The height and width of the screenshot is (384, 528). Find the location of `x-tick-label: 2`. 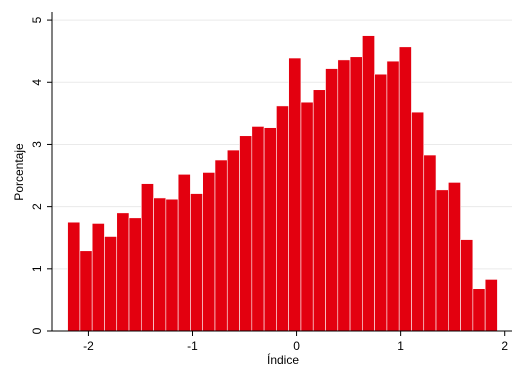

x-tick-label: 2 is located at coordinates (504, 346).